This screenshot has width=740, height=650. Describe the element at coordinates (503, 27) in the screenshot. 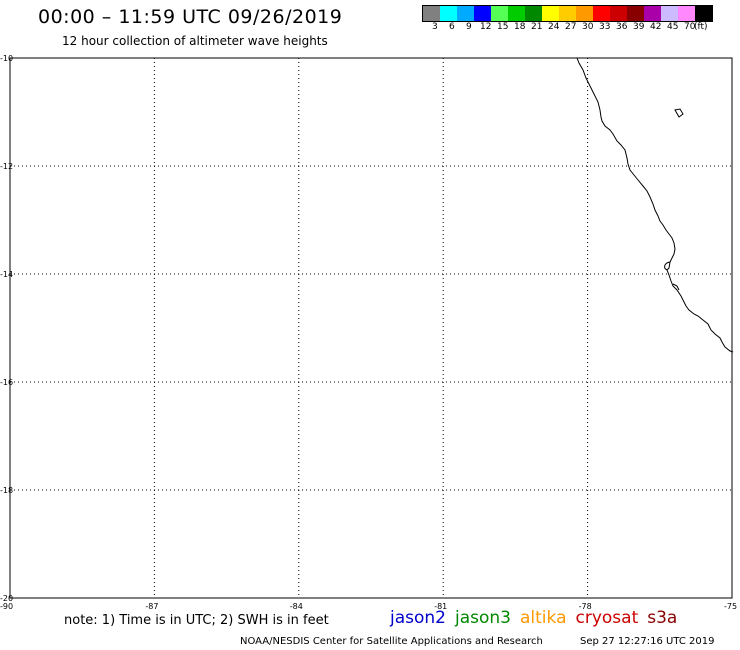

I see `color-scale-label: 15` at that location.